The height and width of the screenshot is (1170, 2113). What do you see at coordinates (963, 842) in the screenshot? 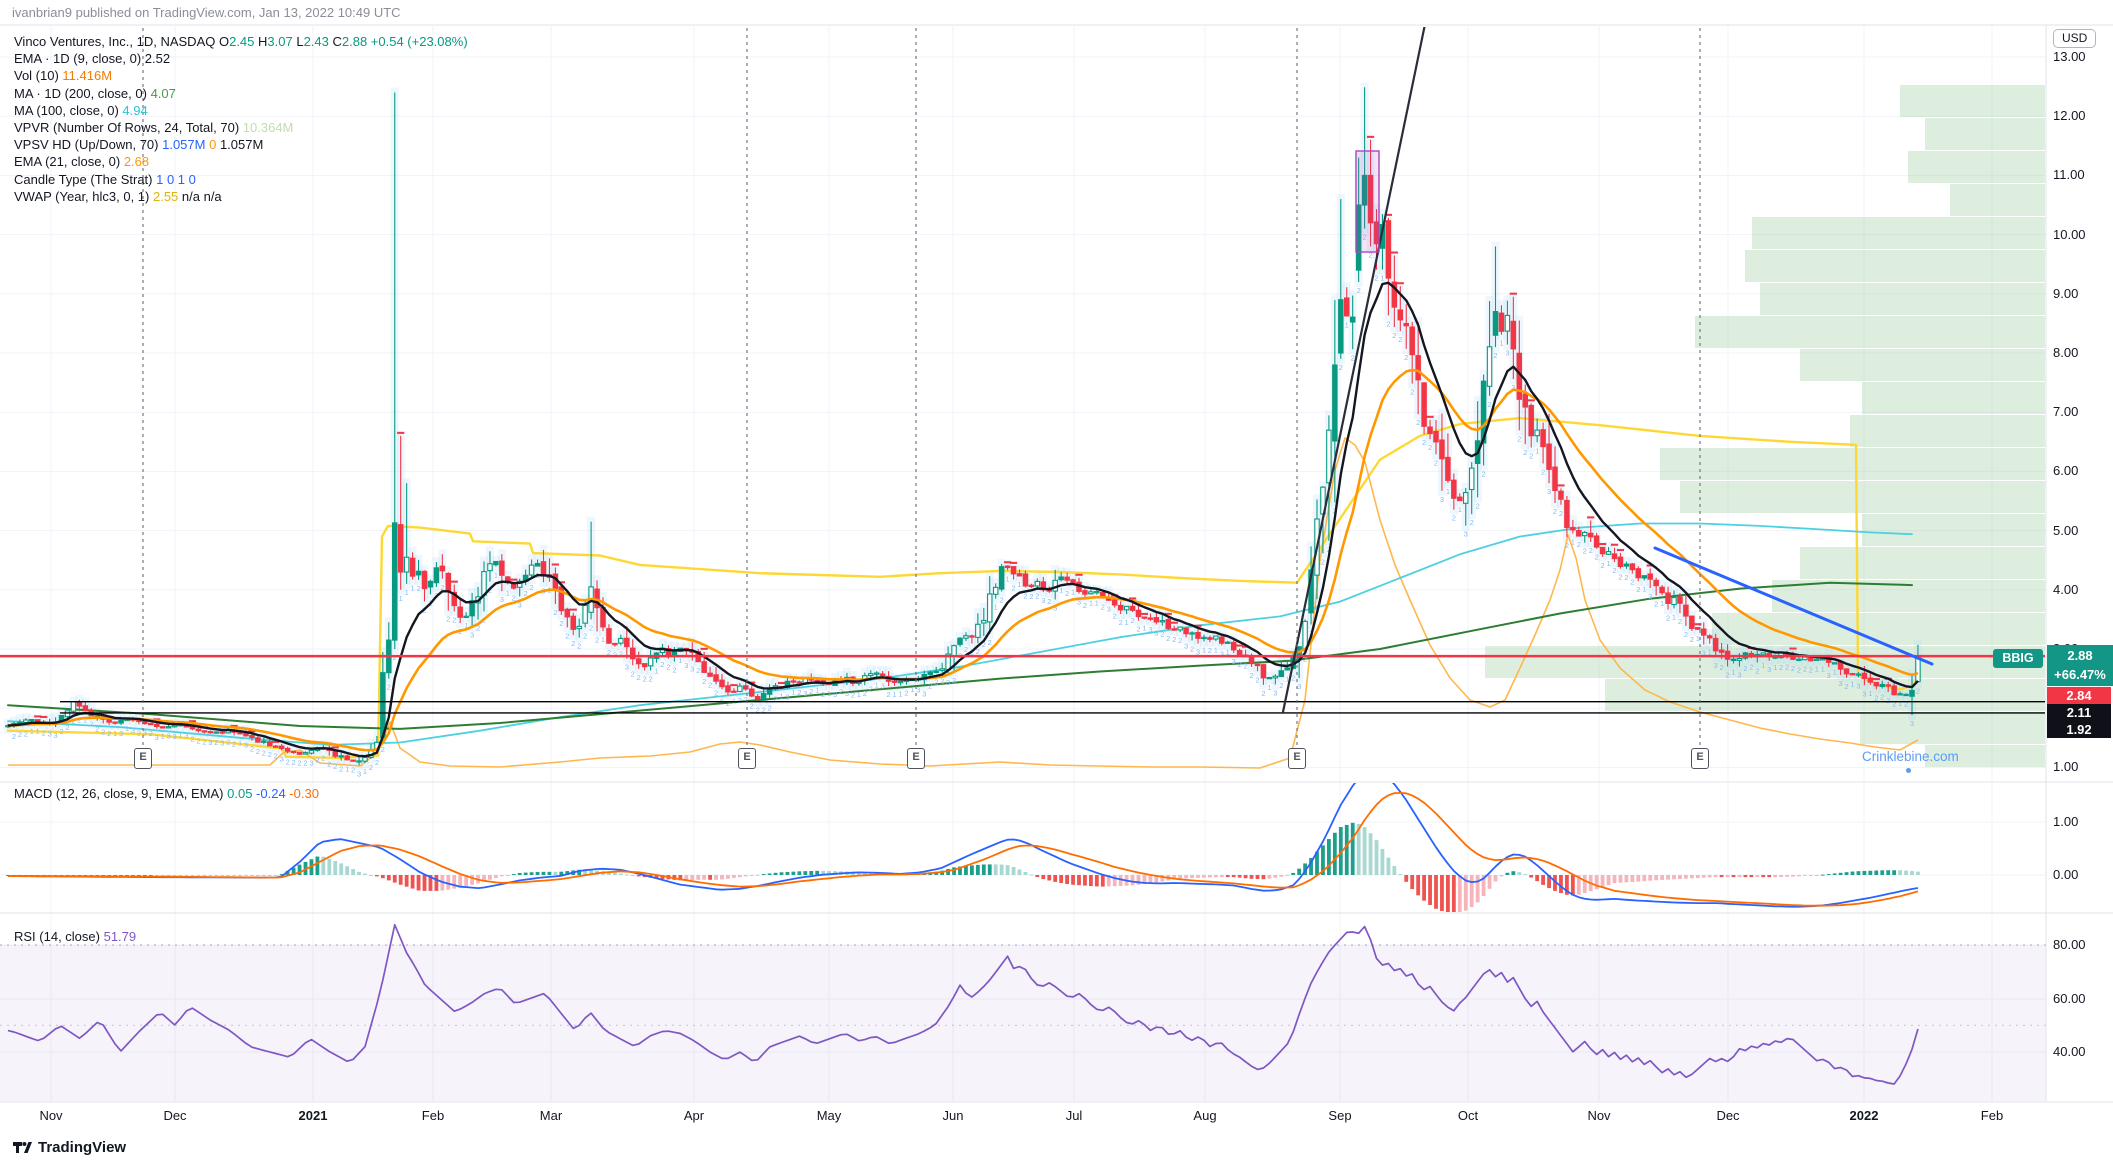
I see `macd-pane` at bounding box center [963, 842].